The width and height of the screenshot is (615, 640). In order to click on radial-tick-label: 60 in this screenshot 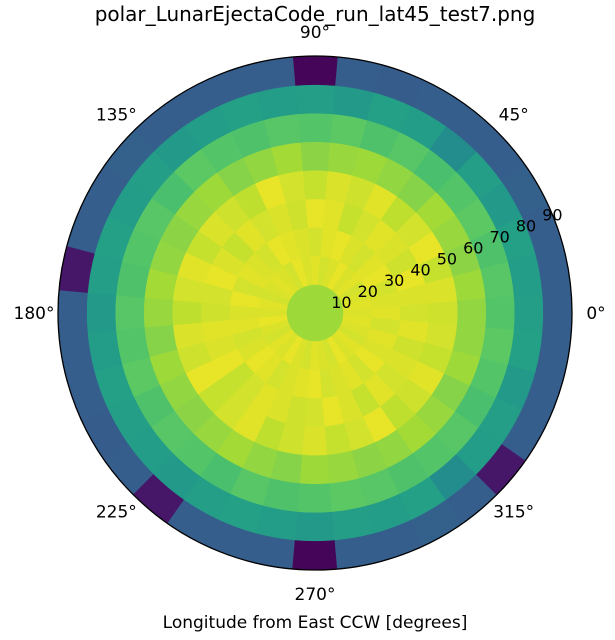, I will do `click(473, 247)`.